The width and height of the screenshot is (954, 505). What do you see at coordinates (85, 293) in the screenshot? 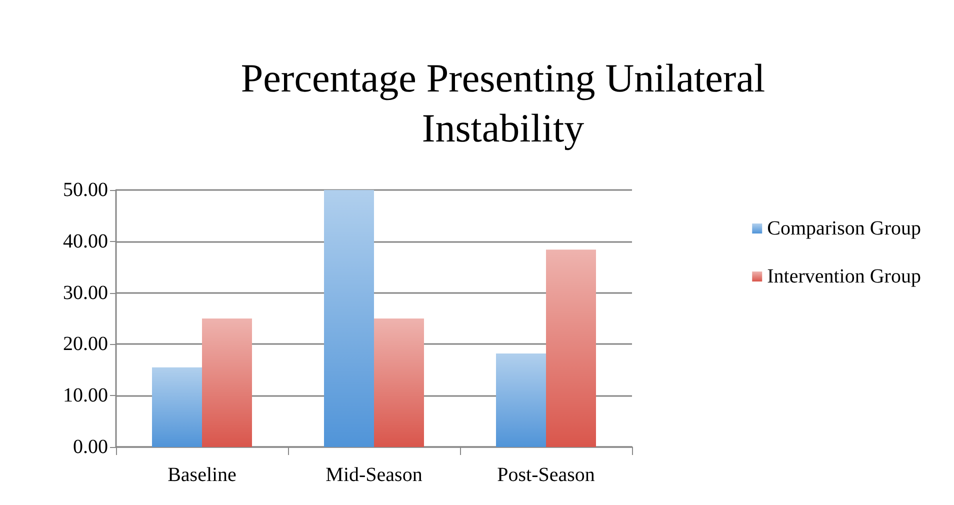
I see `y-tick-label: 30.00` at bounding box center [85, 293].